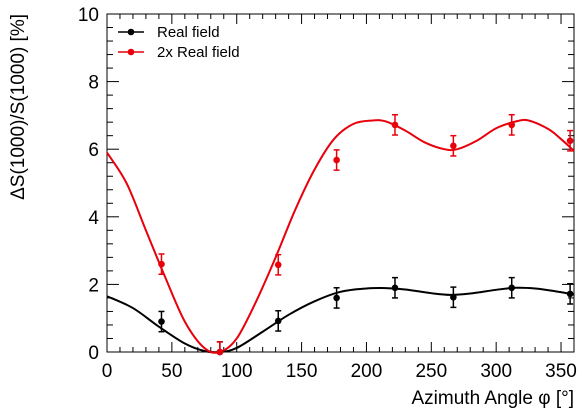 Image resolution: width=582 pixels, height=416 pixels. Describe the element at coordinates (93, 353) in the screenshot. I see `y-tick-label: 0` at that location.